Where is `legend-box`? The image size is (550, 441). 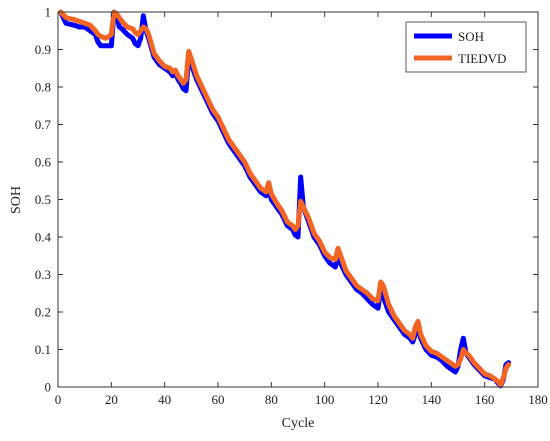 legend-box is located at coordinates (466, 47).